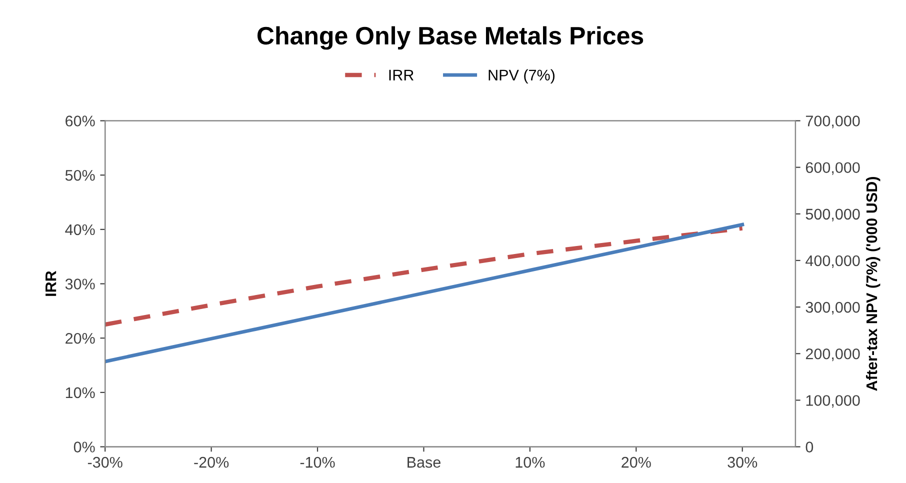  Describe the element at coordinates (317, 462) in the screenshot. I see `x-tick-label: -10%` at that location.